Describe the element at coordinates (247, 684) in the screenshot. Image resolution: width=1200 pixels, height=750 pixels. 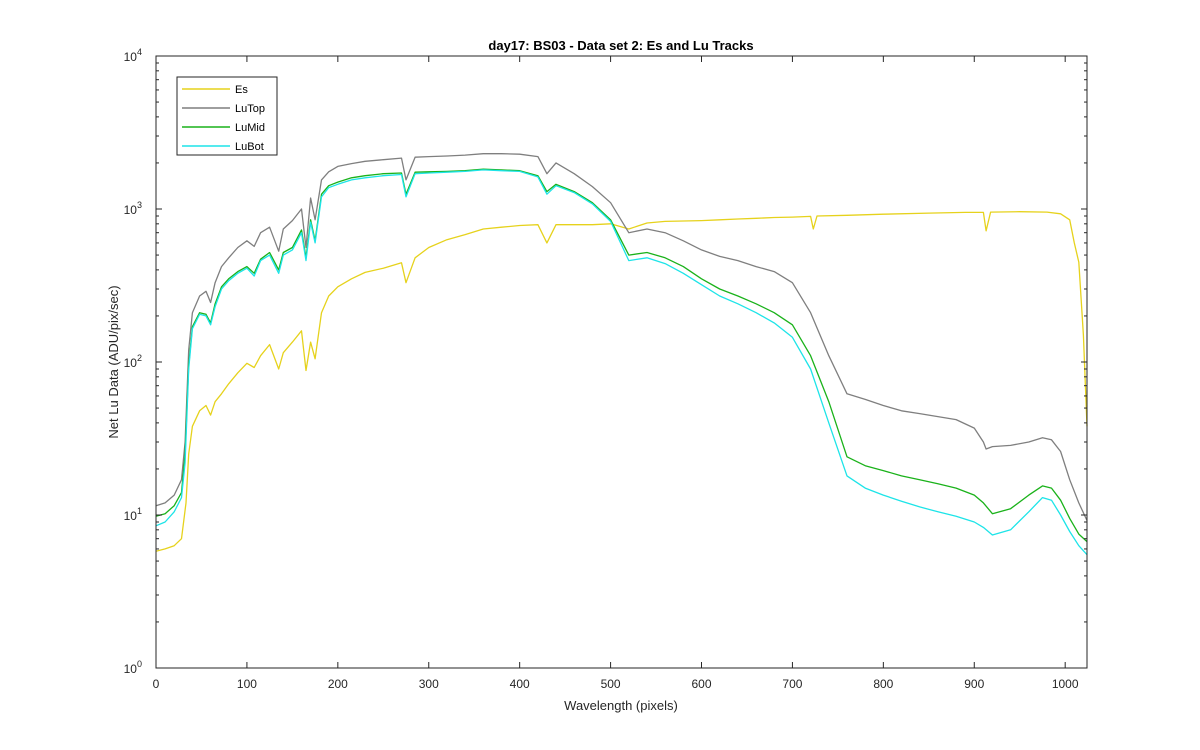
I see `x-tick-label: 100` at that location.